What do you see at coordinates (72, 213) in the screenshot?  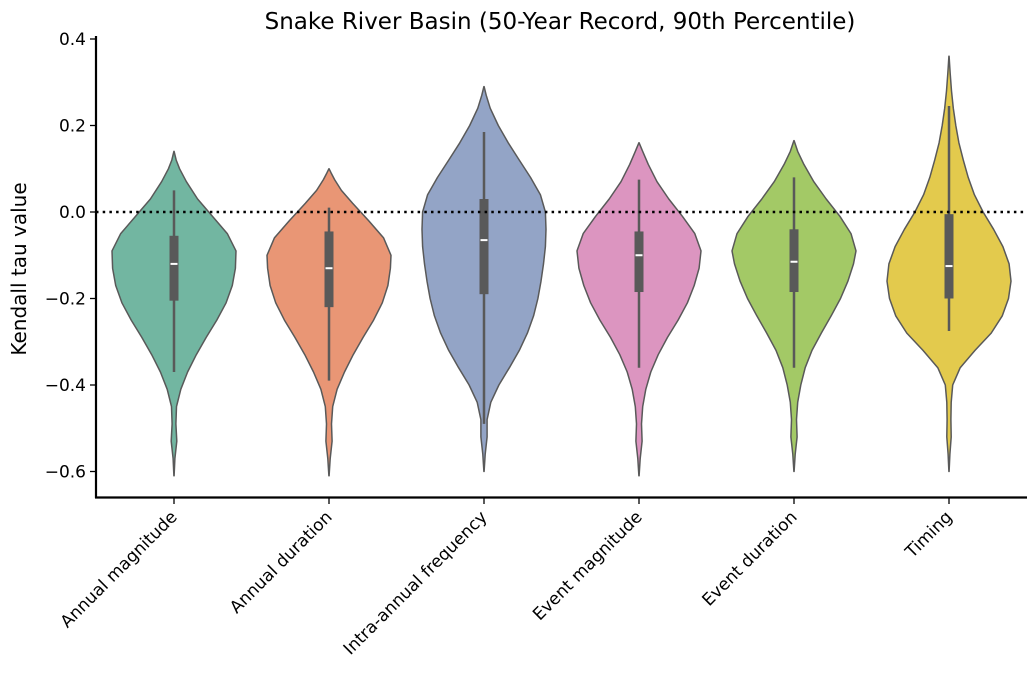 I see `y-tick-label: 0.0` at bounding box center [72, 213].